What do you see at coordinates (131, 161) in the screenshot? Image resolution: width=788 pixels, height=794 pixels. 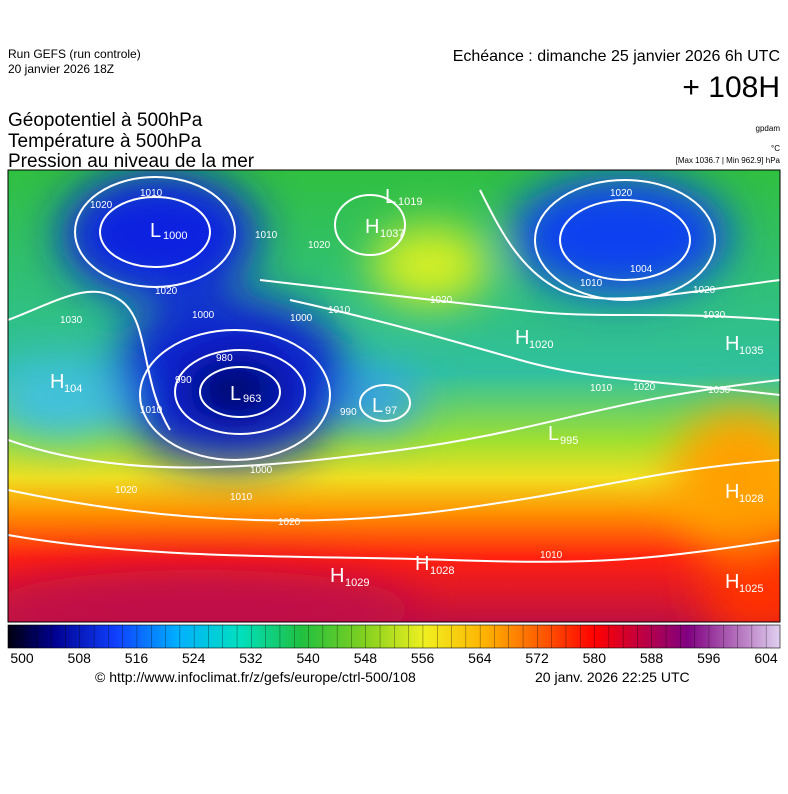 I see `field: Pression au niveau de la mer` at bounding box center [131, 161].